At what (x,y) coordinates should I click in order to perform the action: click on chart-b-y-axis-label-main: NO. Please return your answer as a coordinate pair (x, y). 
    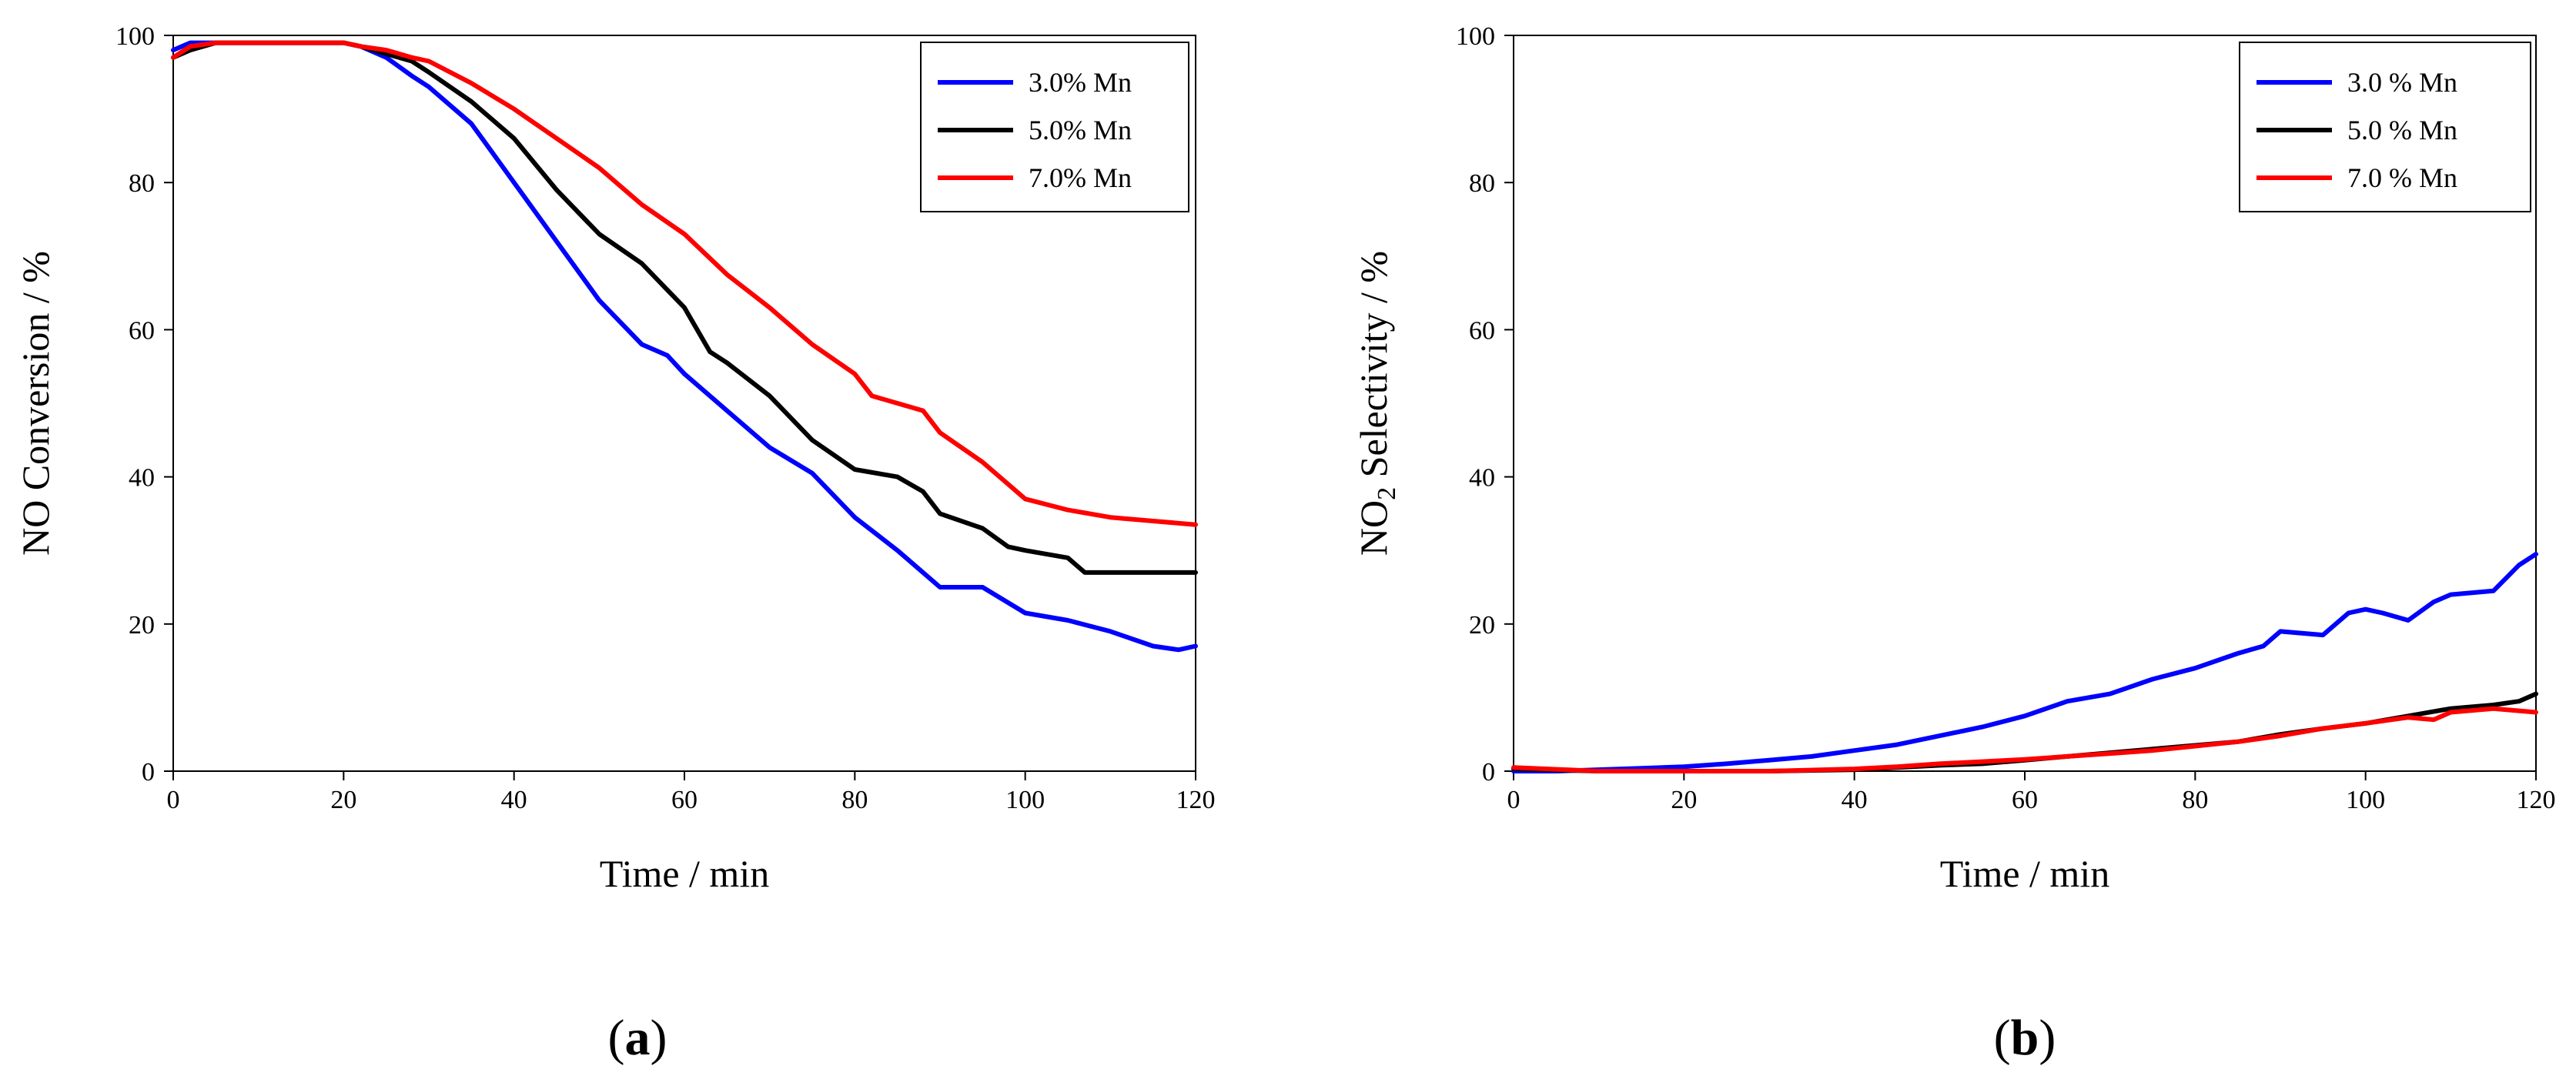
    Looking at the image, I should click on (1374, 528).